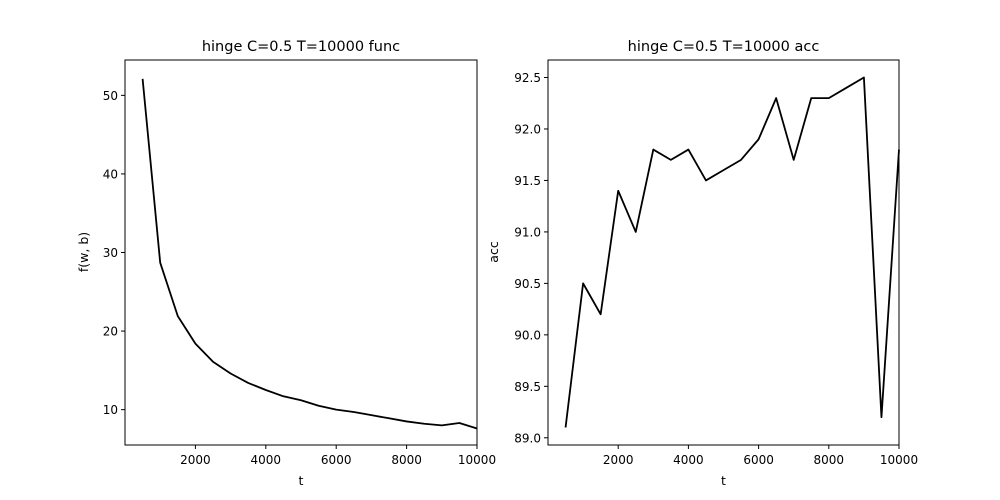 The width and height of the screenshot is (1000, 500). Describe the element at coordinates (301, 47) in the screenshot. I see `chart-title: hinge C=0.5 T=10000 func` at that location.